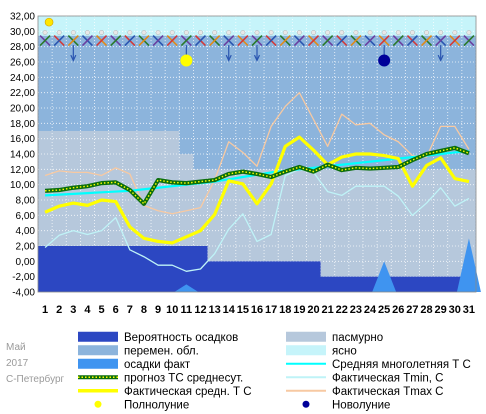 This screenshot has height=414, width=486. What do you see at coordinates (181, 338) in the screenshot?
I see `legend-label: Вероятность осадков` at bounding box center [181, 338].